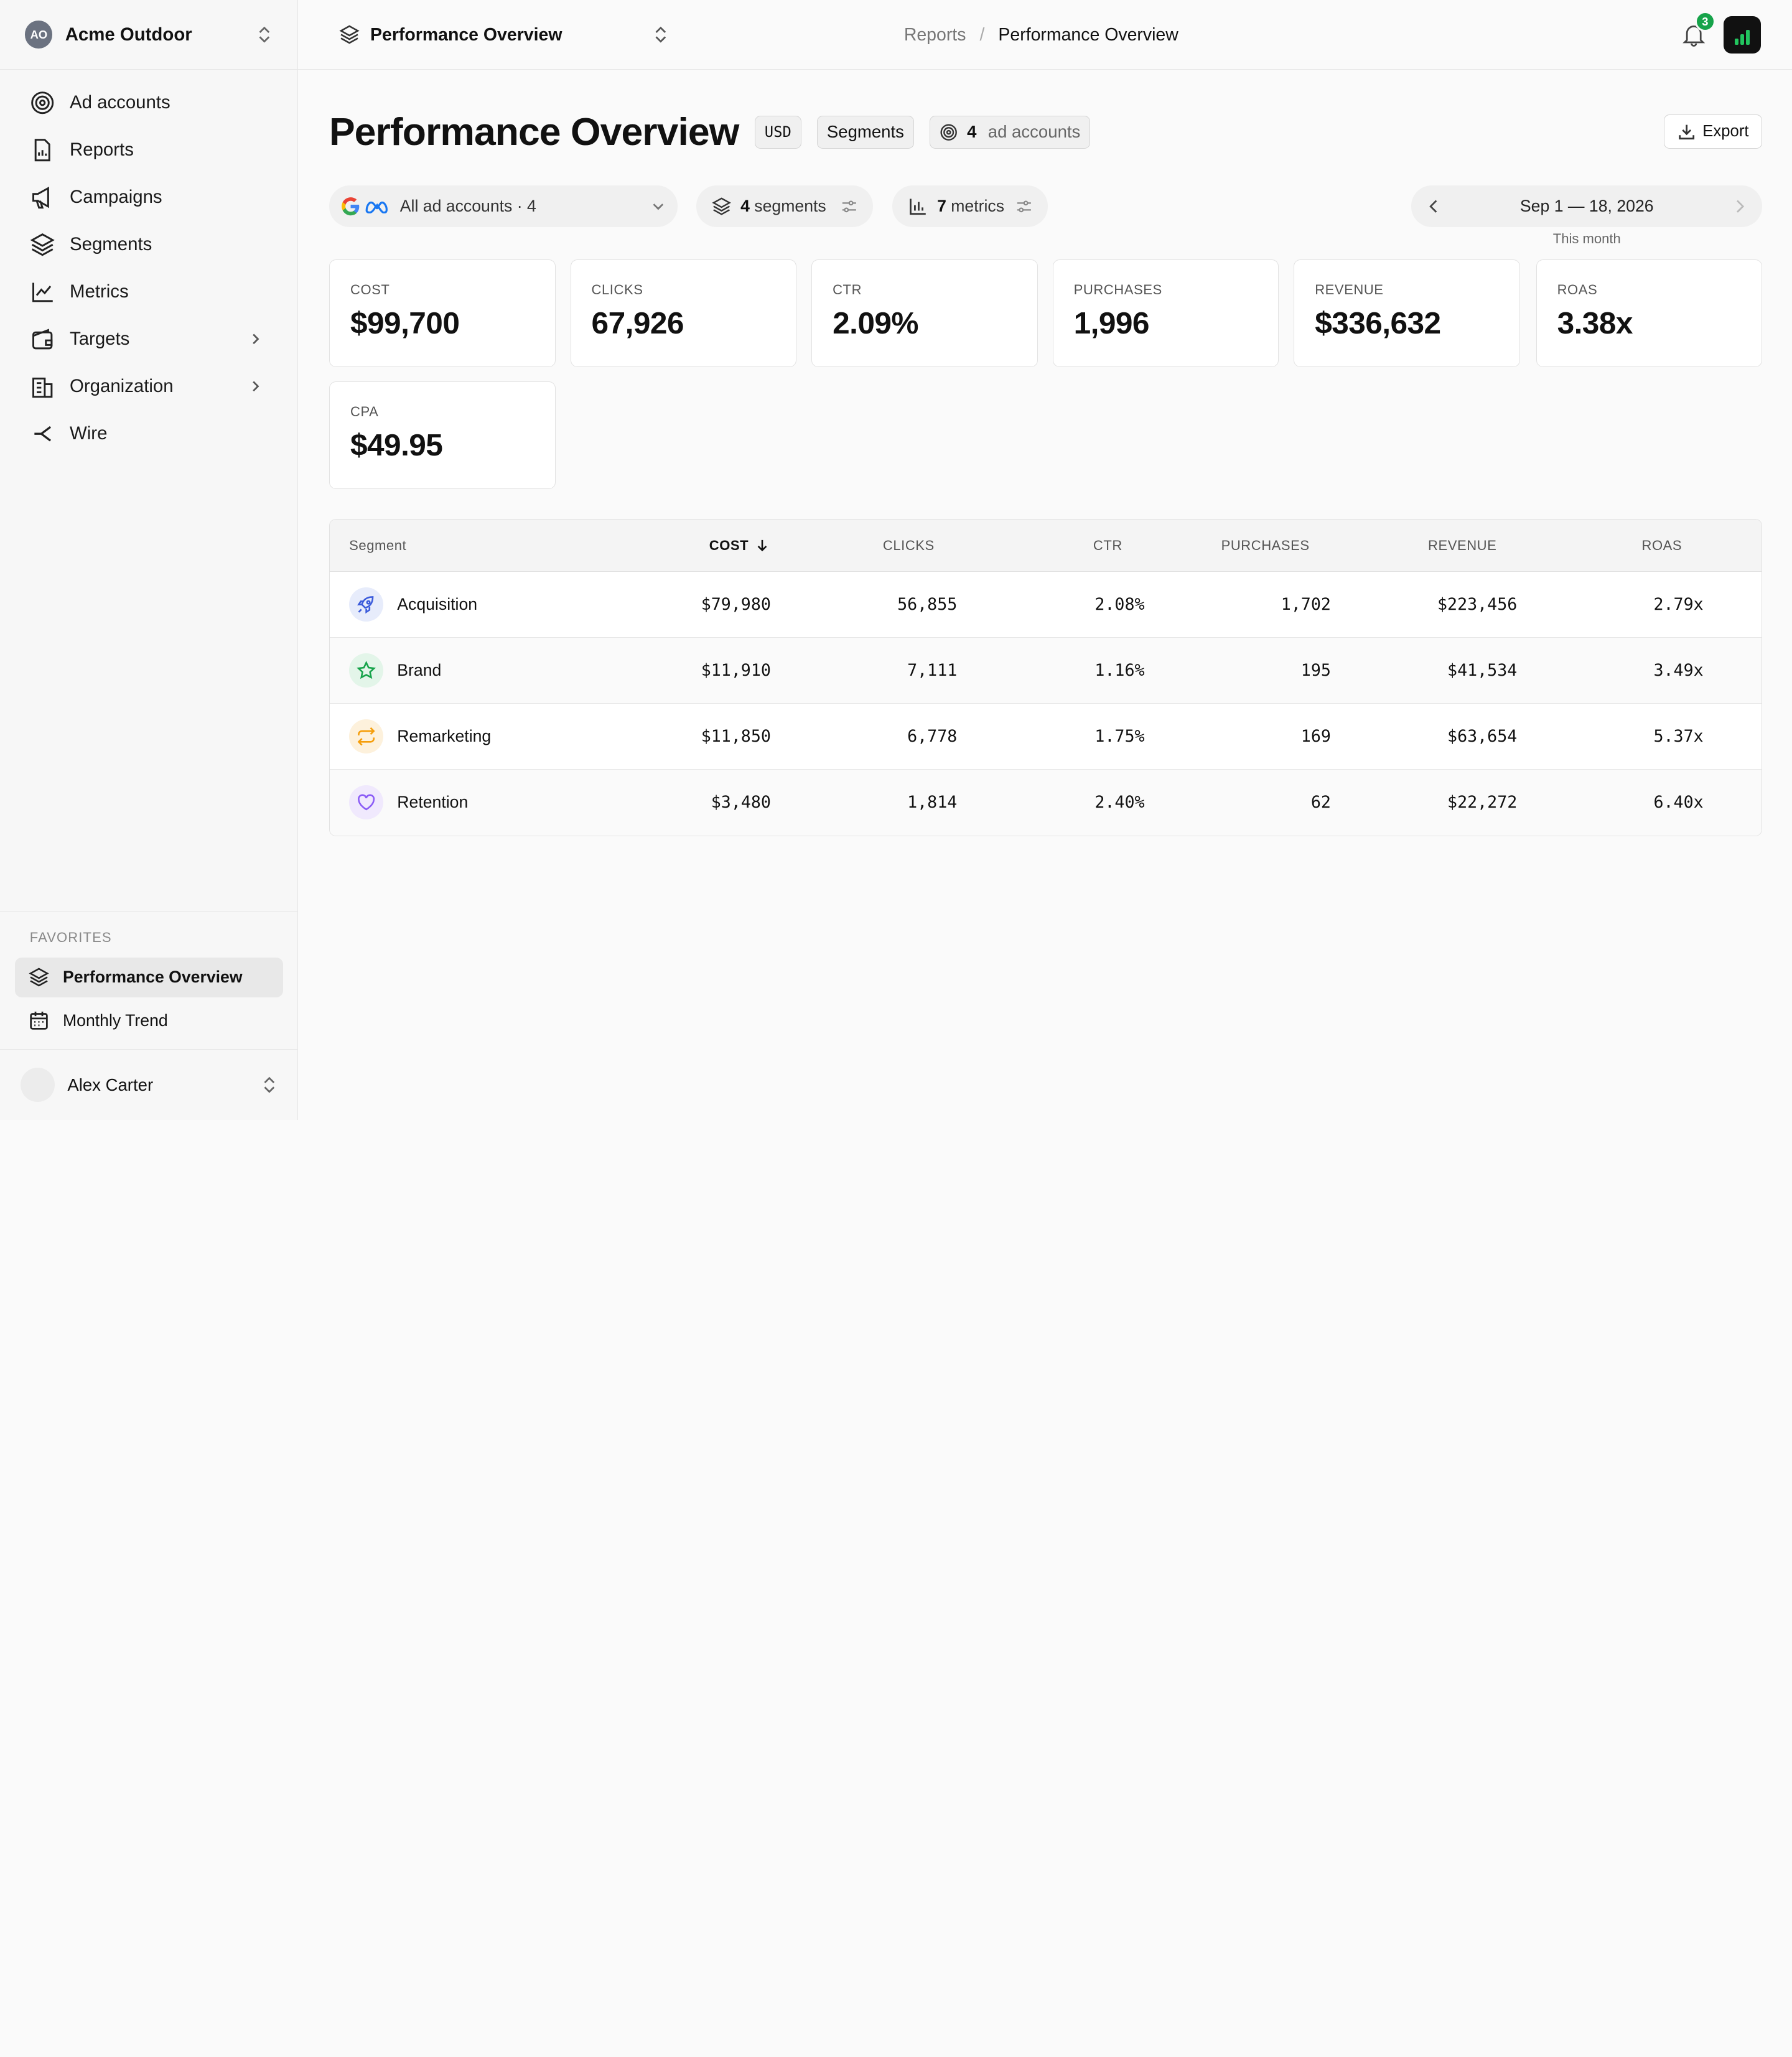 The height and width of the screenshot is (2057, 1792). What do you see at coordinates (617, 289) in the screenshot?
I see `kpi-label: CLICKS` at bounding box center [617, 289].